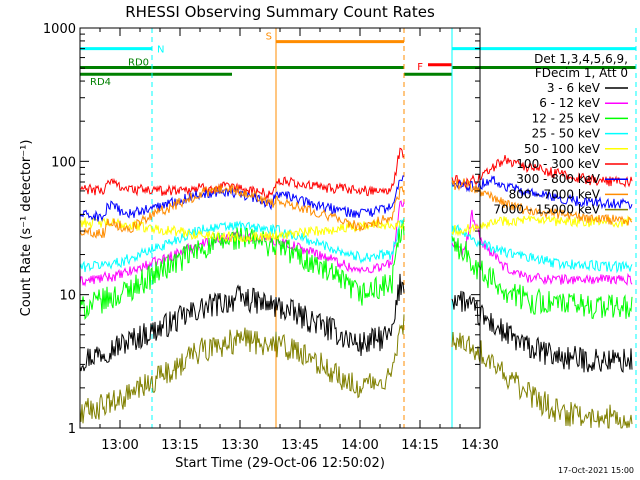 The height and width of the screenshot is (480, 640). I want to click on y-tick-label: 1, so click(72, 429).